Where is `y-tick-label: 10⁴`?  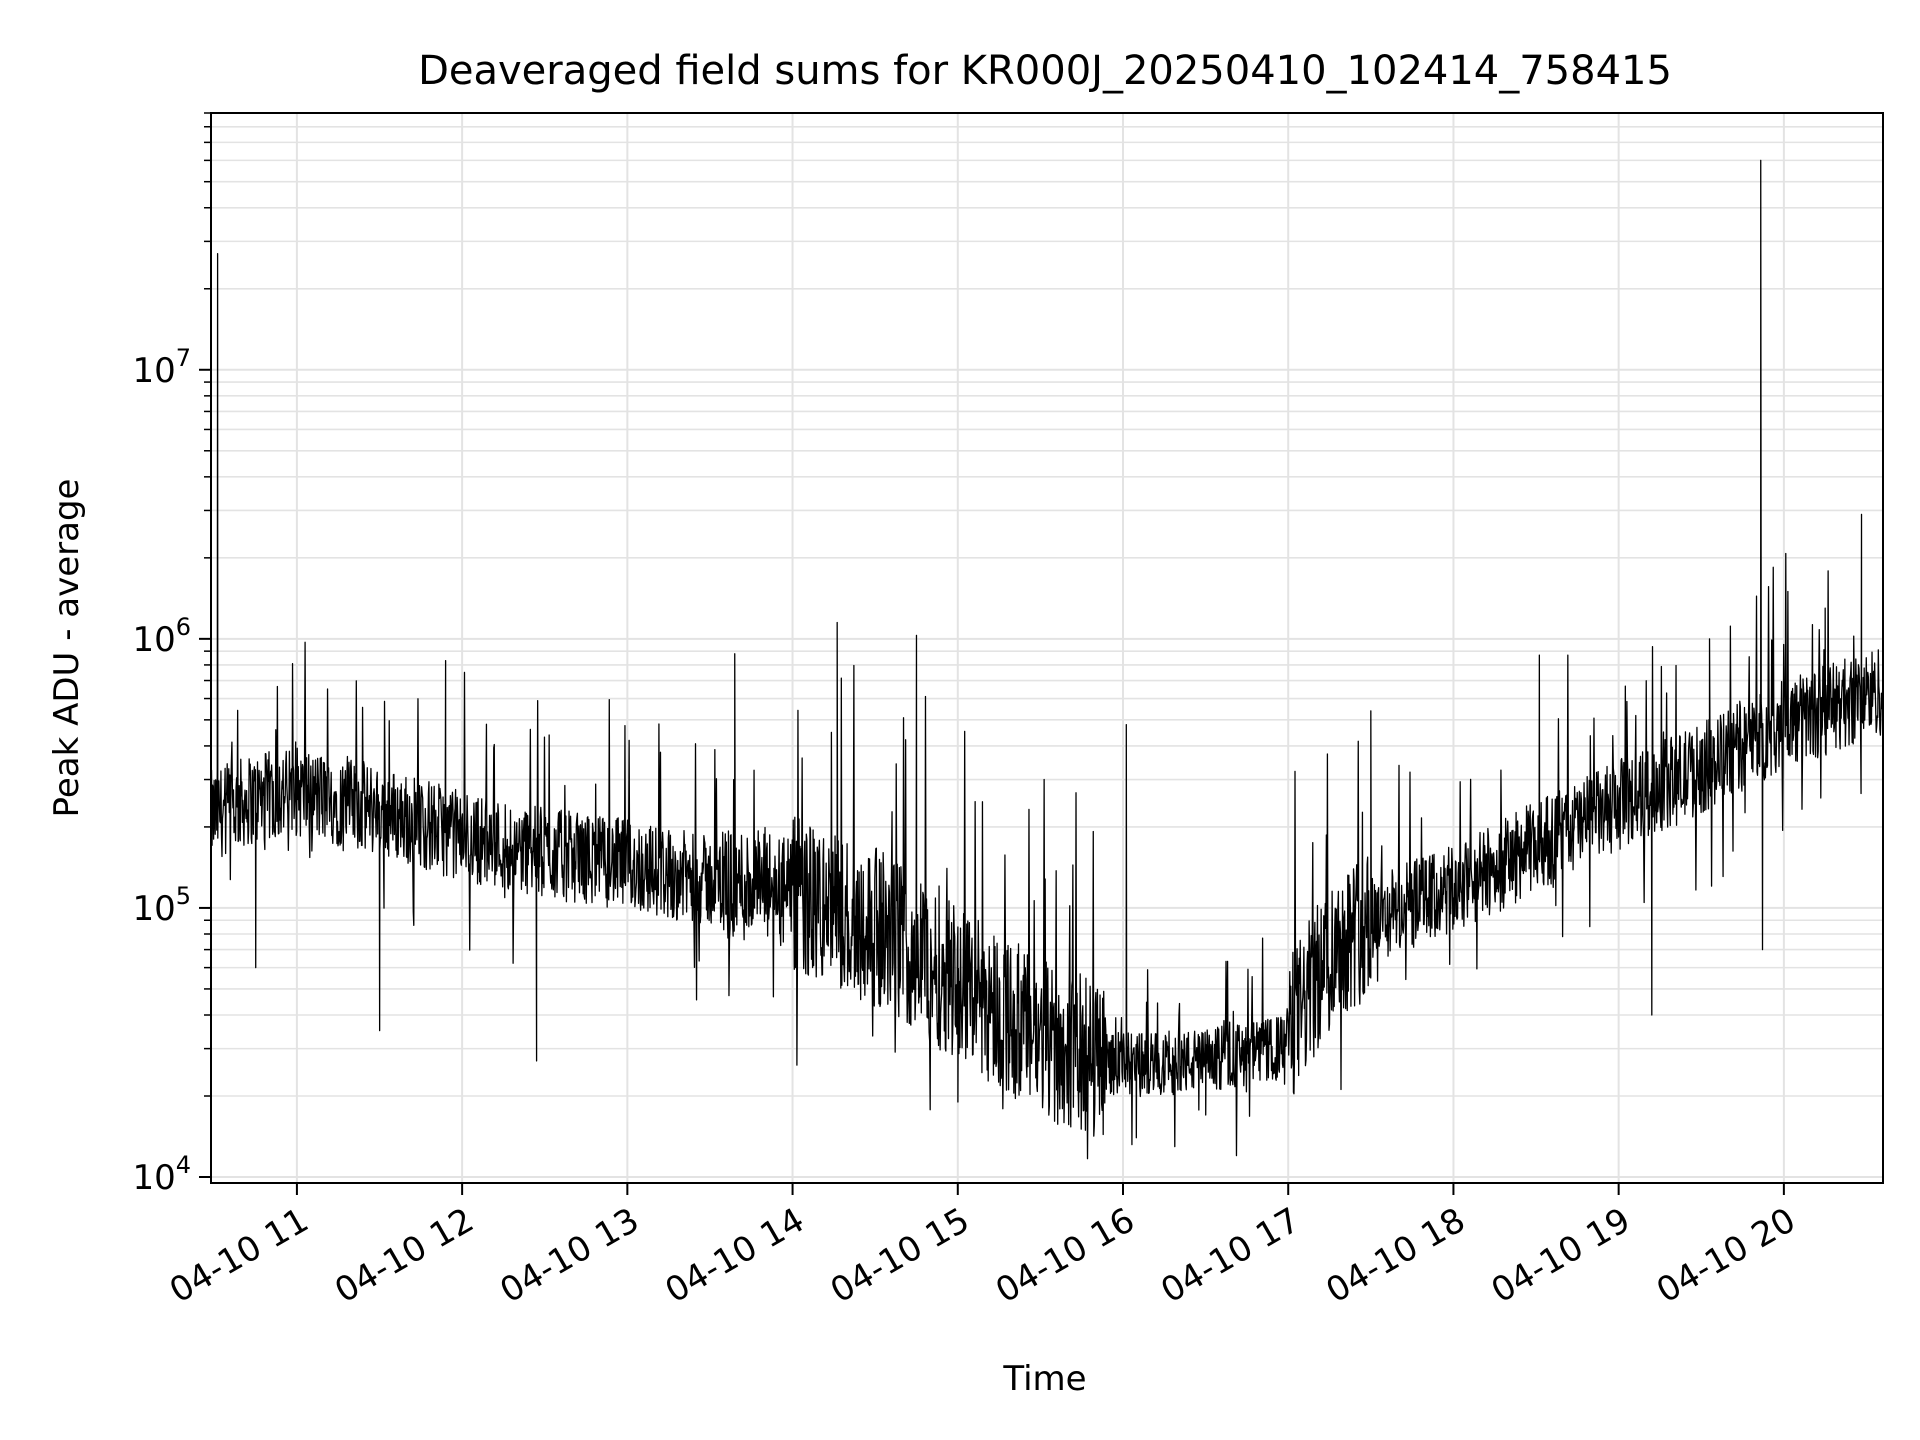 y-tick-label: 10⁴ is located at coordinates (161, 1174).